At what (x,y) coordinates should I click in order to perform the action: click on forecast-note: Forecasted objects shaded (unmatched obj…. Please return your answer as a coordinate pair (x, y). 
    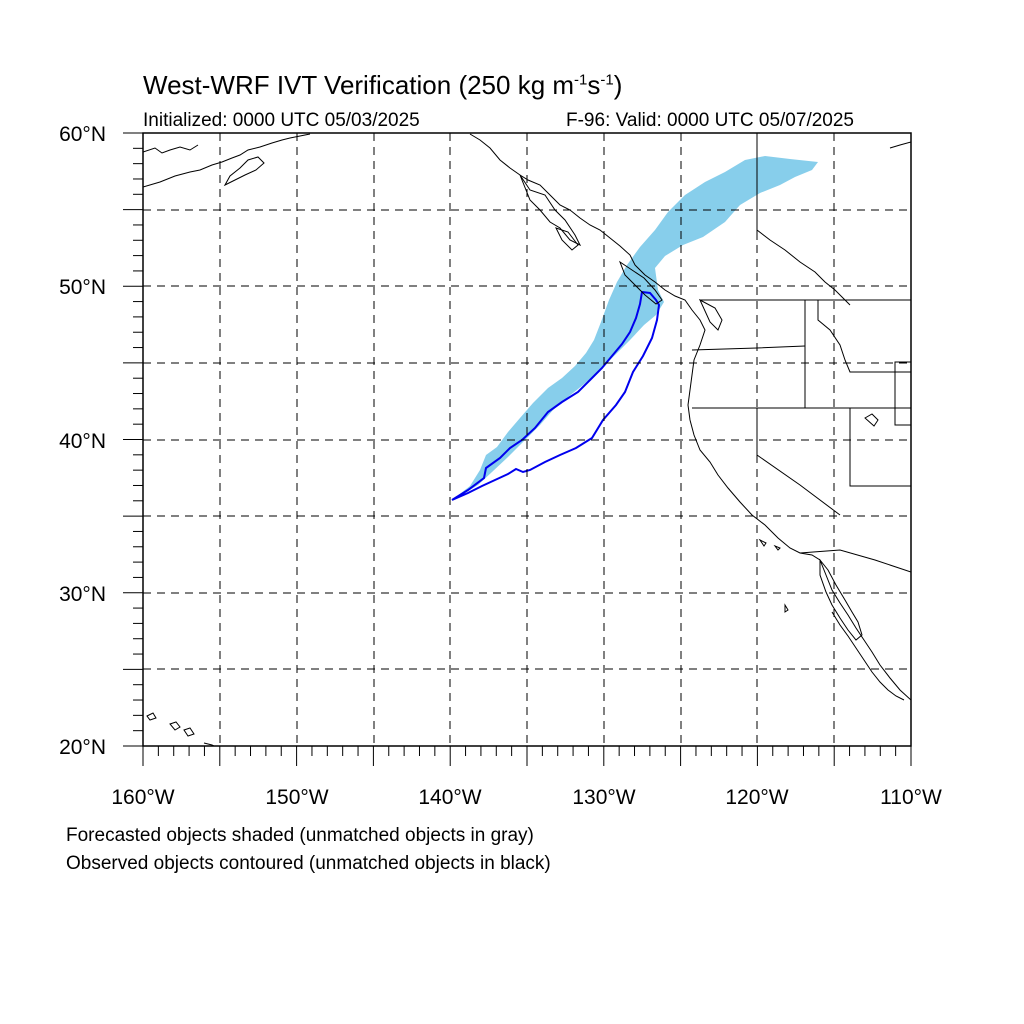
    Looking at the image, I should click on (300, 835).